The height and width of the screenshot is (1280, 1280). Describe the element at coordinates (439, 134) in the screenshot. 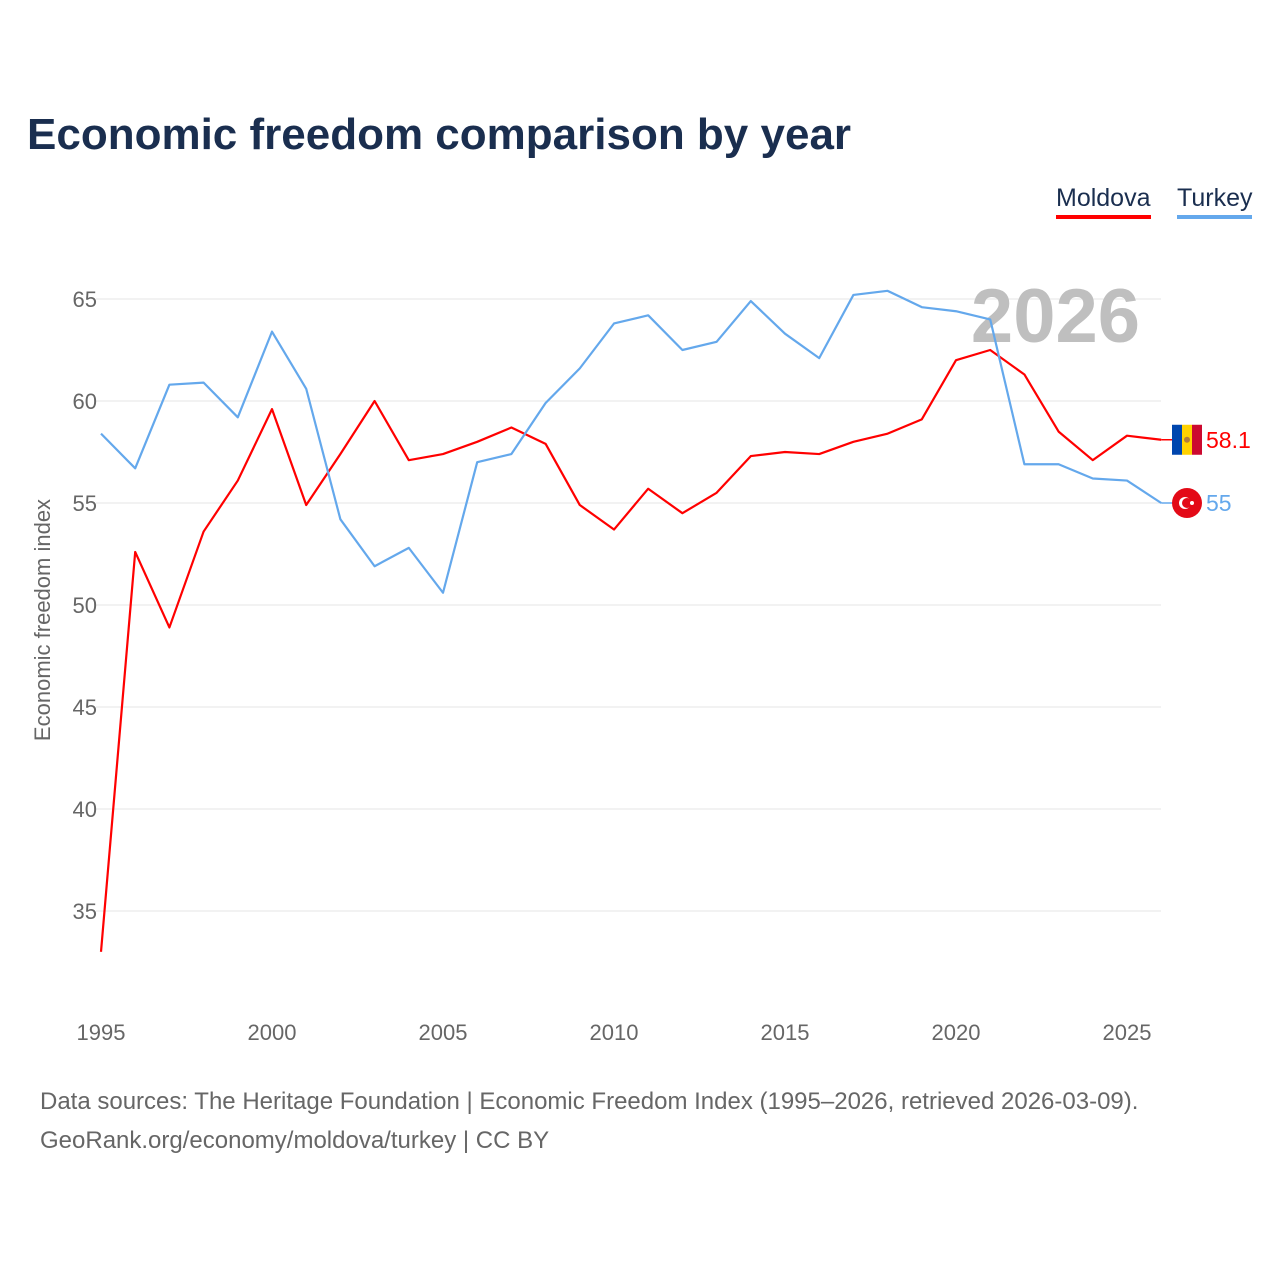

I see `chart-title: Economic freedom comparison by year` at that location.